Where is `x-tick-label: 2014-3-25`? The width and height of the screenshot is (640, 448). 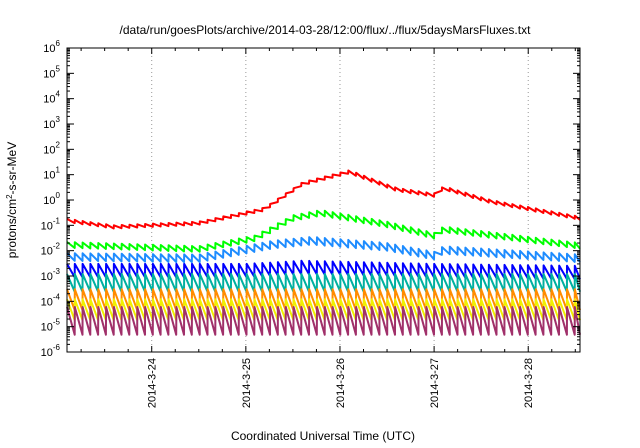
x-tick-label: 2014-3-25 is located at coordinates (247, 383).